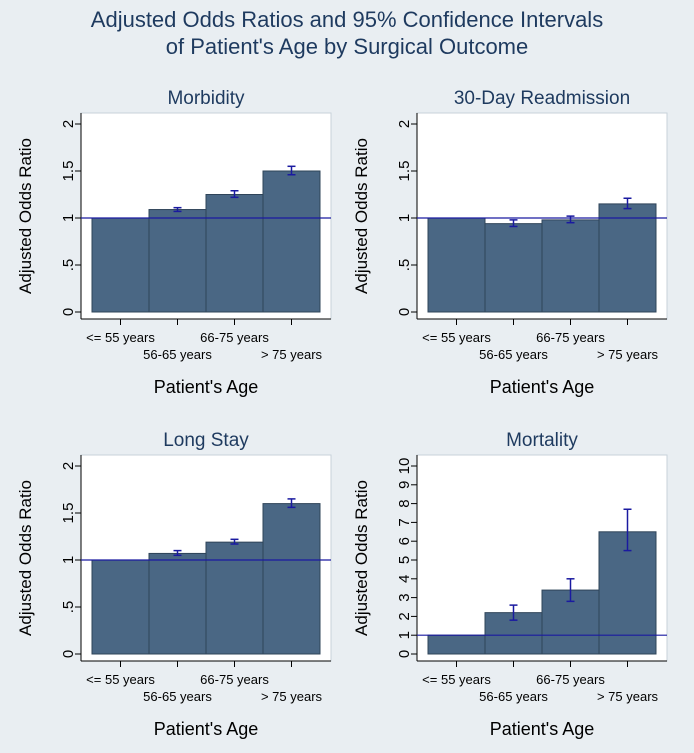 Image resolution: width=694 pixels, height=753 pixels. Describe the element at coordinates (404, 522) in the screenshot. I see `y-tick-label: 7` at that location.